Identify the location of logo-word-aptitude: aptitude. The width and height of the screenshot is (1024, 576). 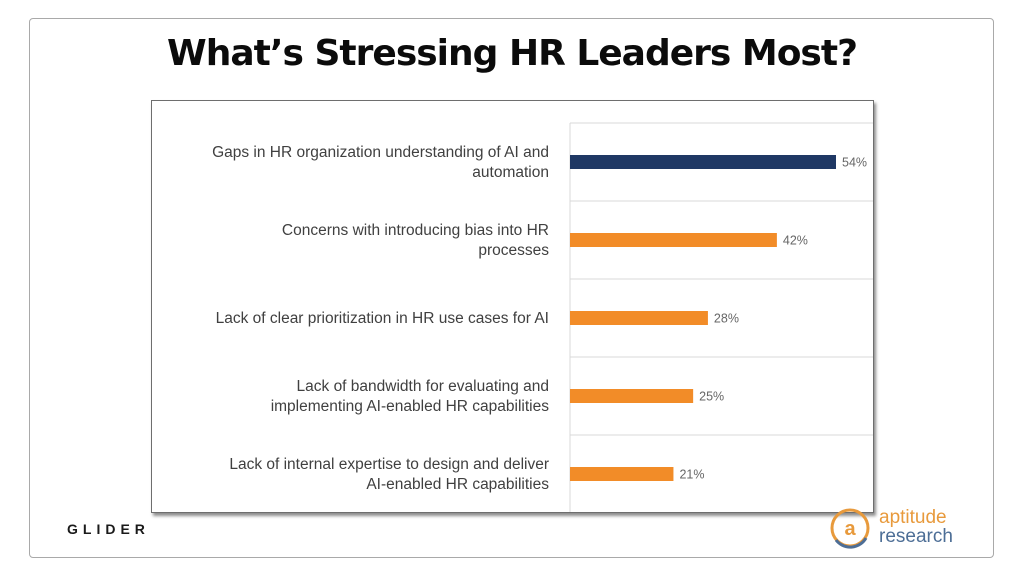
(913, 517).